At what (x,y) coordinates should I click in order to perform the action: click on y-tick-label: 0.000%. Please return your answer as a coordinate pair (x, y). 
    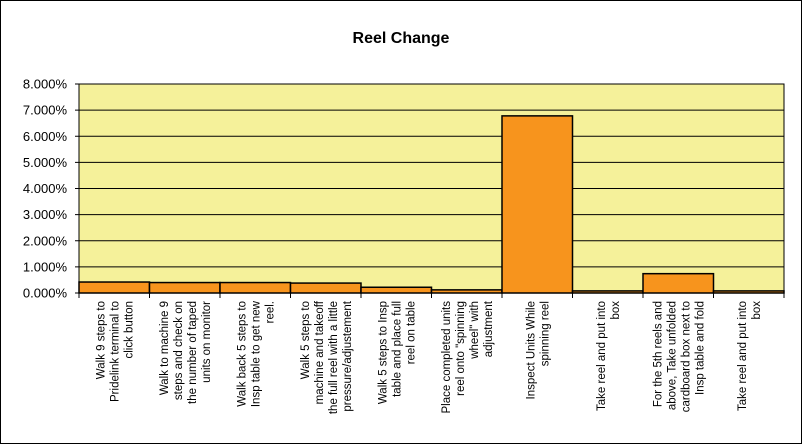
    Looking at the image, I should click on (45, 293).